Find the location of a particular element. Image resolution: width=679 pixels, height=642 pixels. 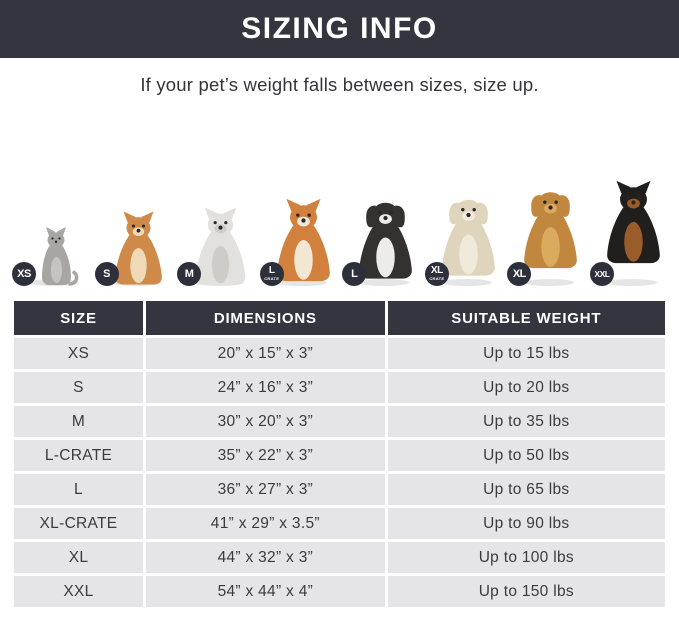

size-badge: XXL is located at coordinates (601, 274).